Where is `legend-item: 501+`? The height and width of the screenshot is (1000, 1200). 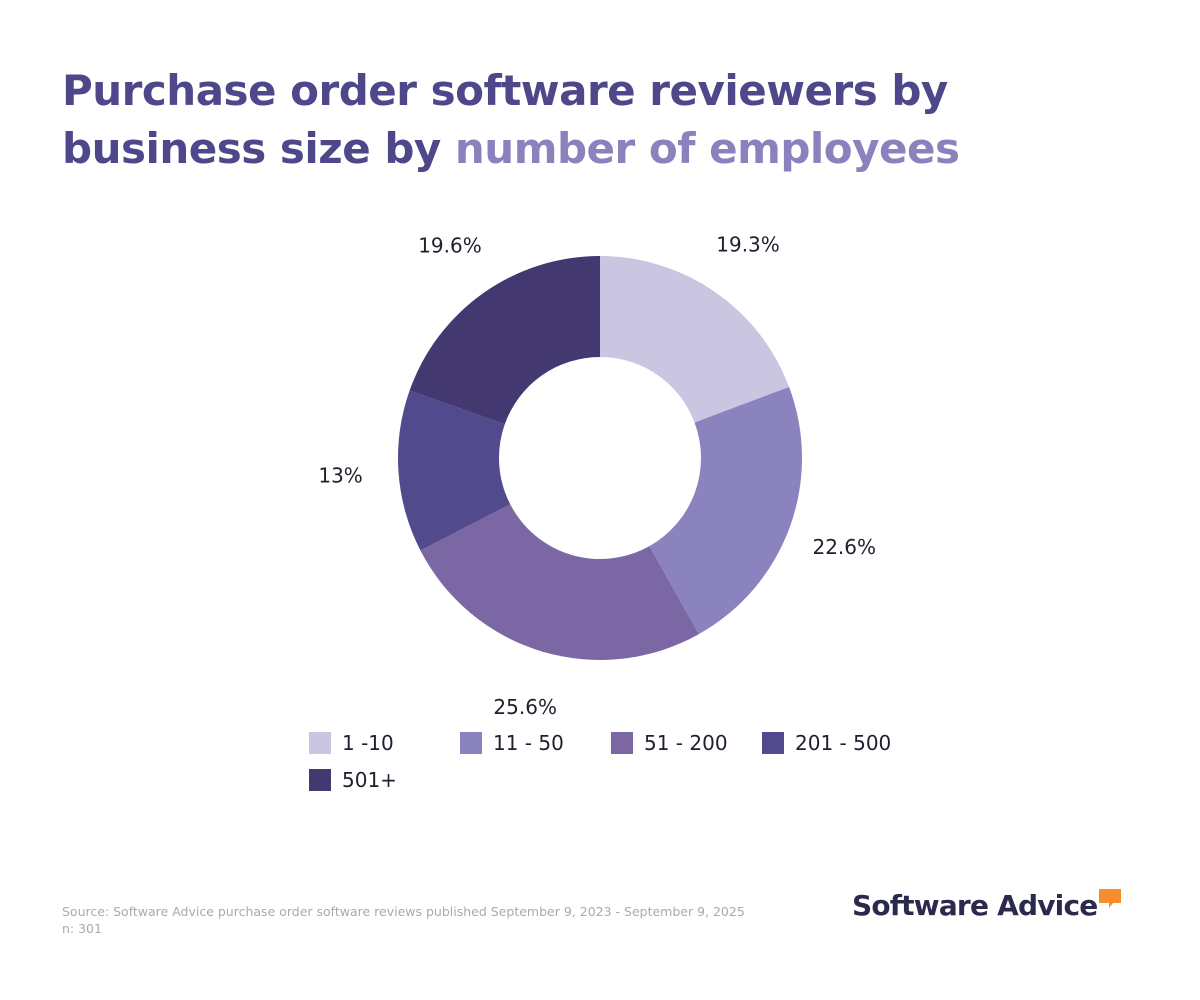 legend-item: 501+ is located at coordinates (384, 780).